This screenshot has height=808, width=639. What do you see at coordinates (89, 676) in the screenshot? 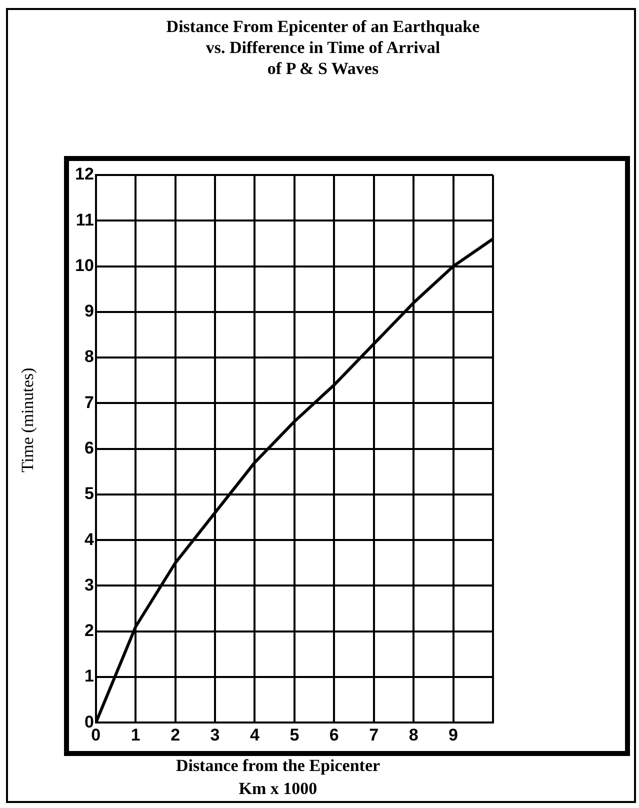
I see `y-tick-label: 1` at bounding box center [89, 676].